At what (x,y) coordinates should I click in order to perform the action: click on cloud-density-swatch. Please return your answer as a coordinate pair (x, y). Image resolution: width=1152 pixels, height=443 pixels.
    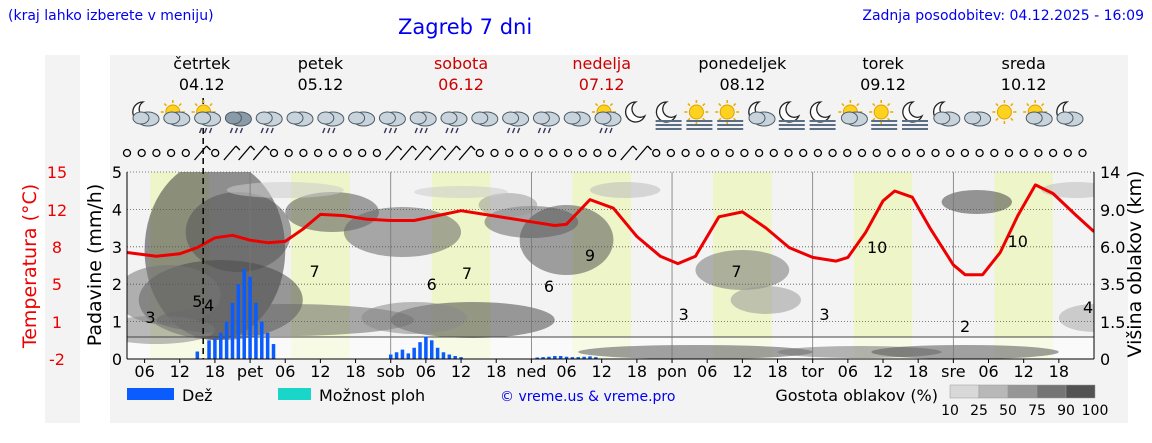
    Looking at the image, I should click on (1080, 391).